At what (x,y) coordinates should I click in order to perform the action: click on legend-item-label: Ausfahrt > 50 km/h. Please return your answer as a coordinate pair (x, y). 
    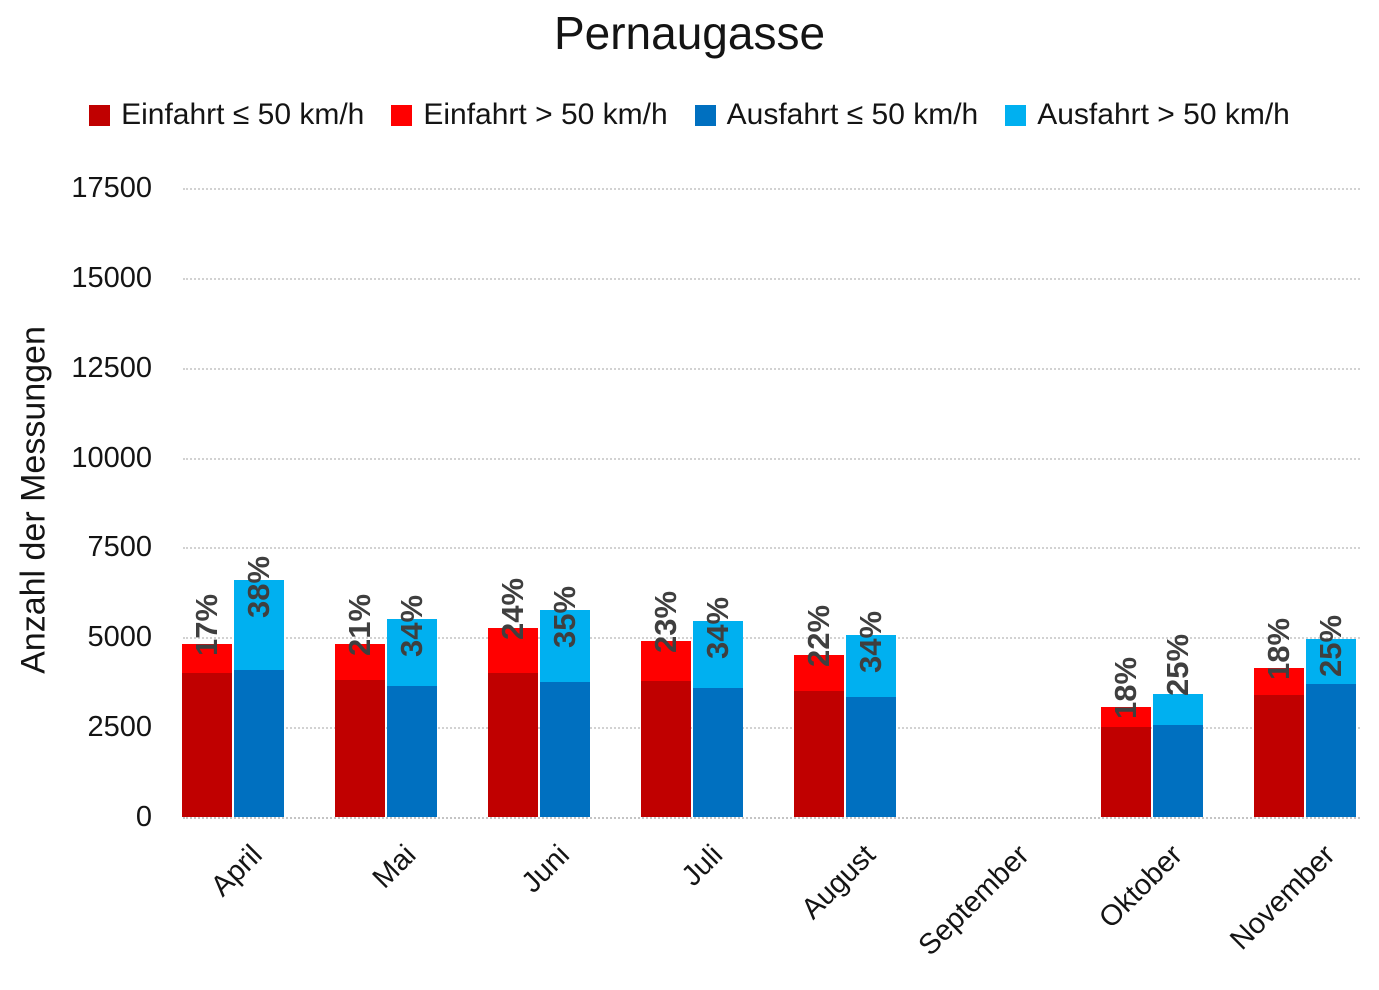
    Looking at the image, I should click on (1163, 114).